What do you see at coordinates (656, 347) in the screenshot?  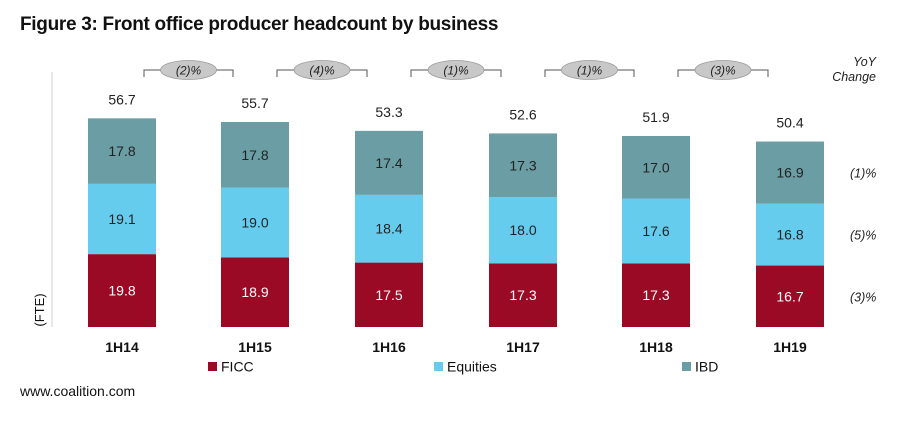 I see `x-tick-label-1h18: 1H18` at bounding box center [656, 347].